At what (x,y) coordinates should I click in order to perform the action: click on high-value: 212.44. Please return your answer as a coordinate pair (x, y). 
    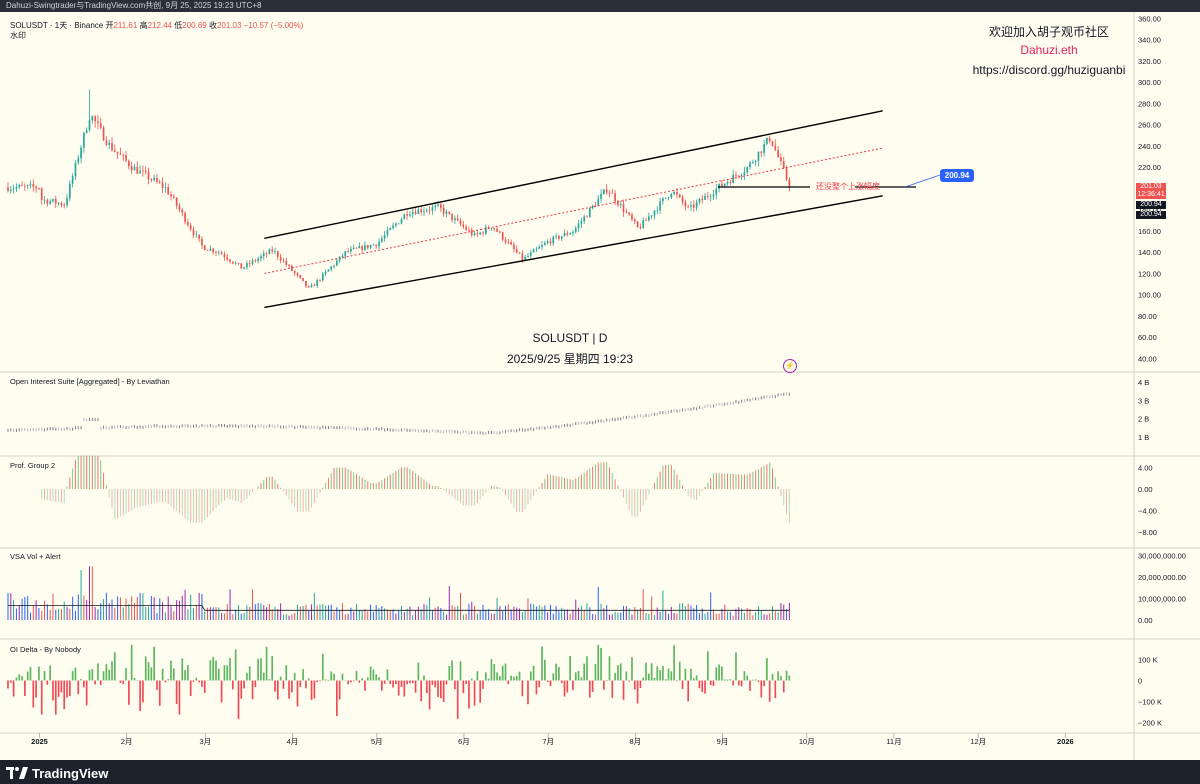
    Looking at the image, I should click on (160, 25).